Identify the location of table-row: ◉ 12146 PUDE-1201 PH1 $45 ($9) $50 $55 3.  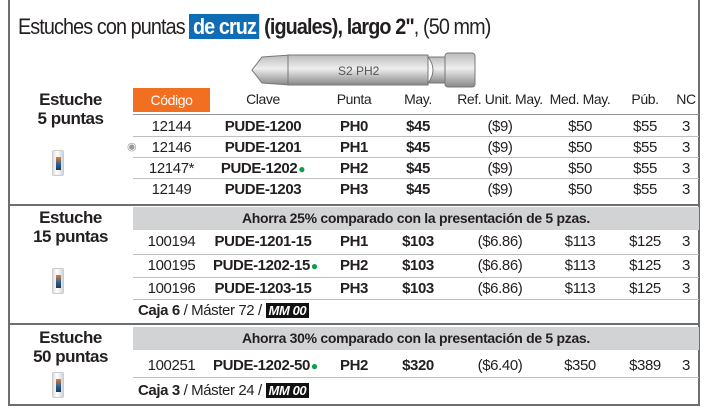
(413, 147).